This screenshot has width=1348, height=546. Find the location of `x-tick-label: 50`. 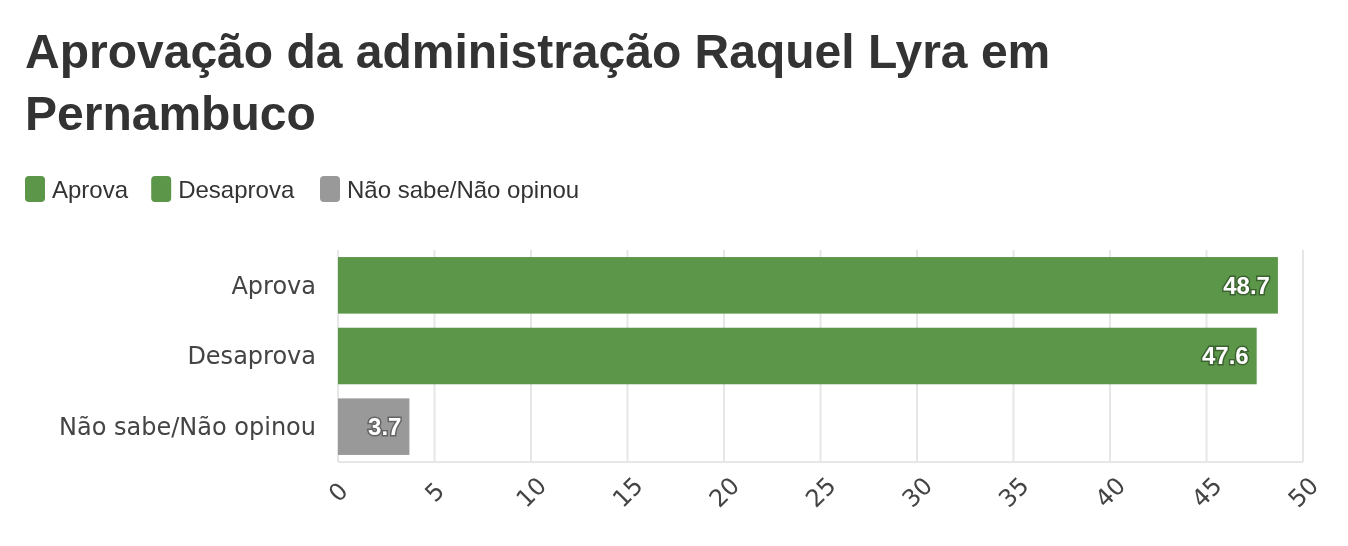

x-tick-label: 50 is located at coordinates (1303, 492).